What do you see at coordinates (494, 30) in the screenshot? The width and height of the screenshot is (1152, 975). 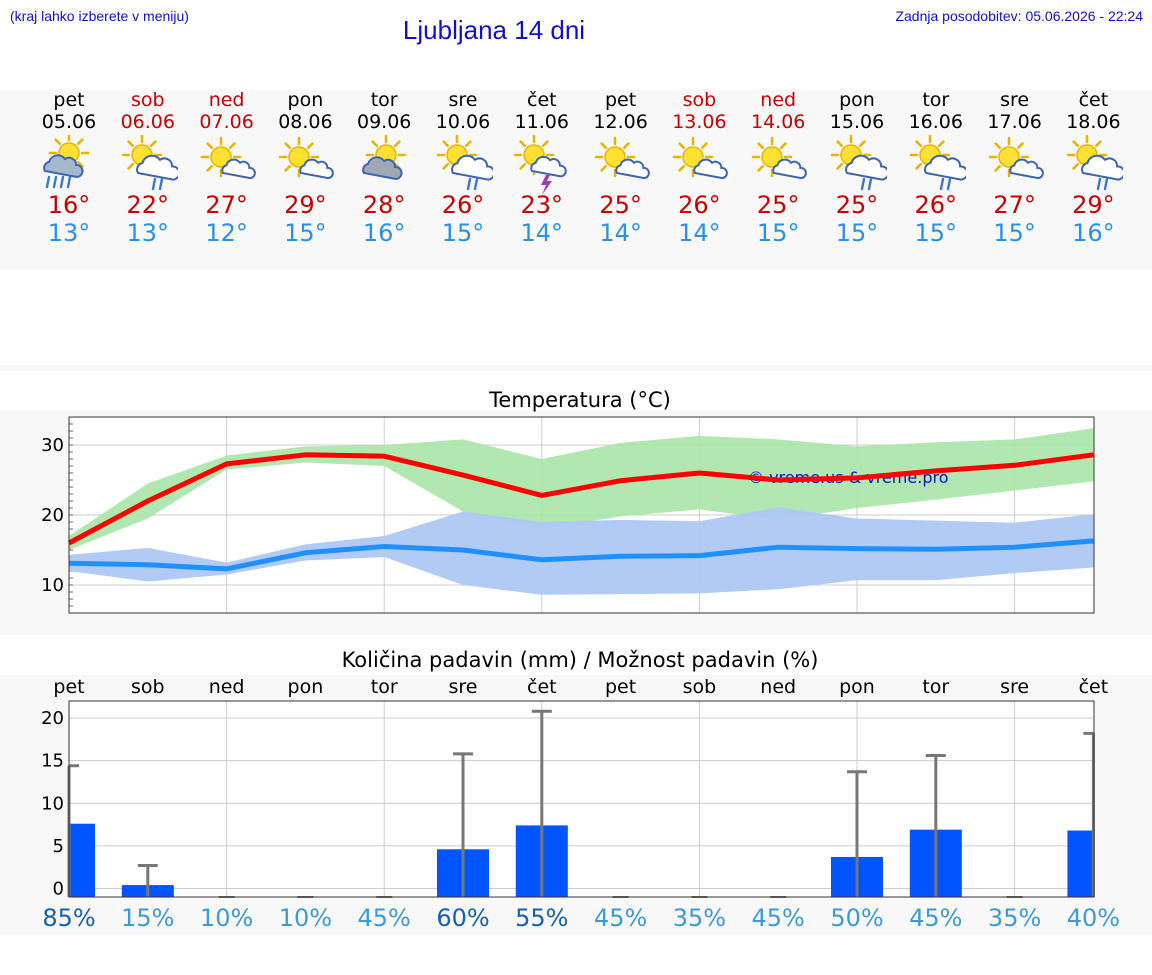 I see `page-title: Ljubljana 14 dni` at bounding box center [494, 30].